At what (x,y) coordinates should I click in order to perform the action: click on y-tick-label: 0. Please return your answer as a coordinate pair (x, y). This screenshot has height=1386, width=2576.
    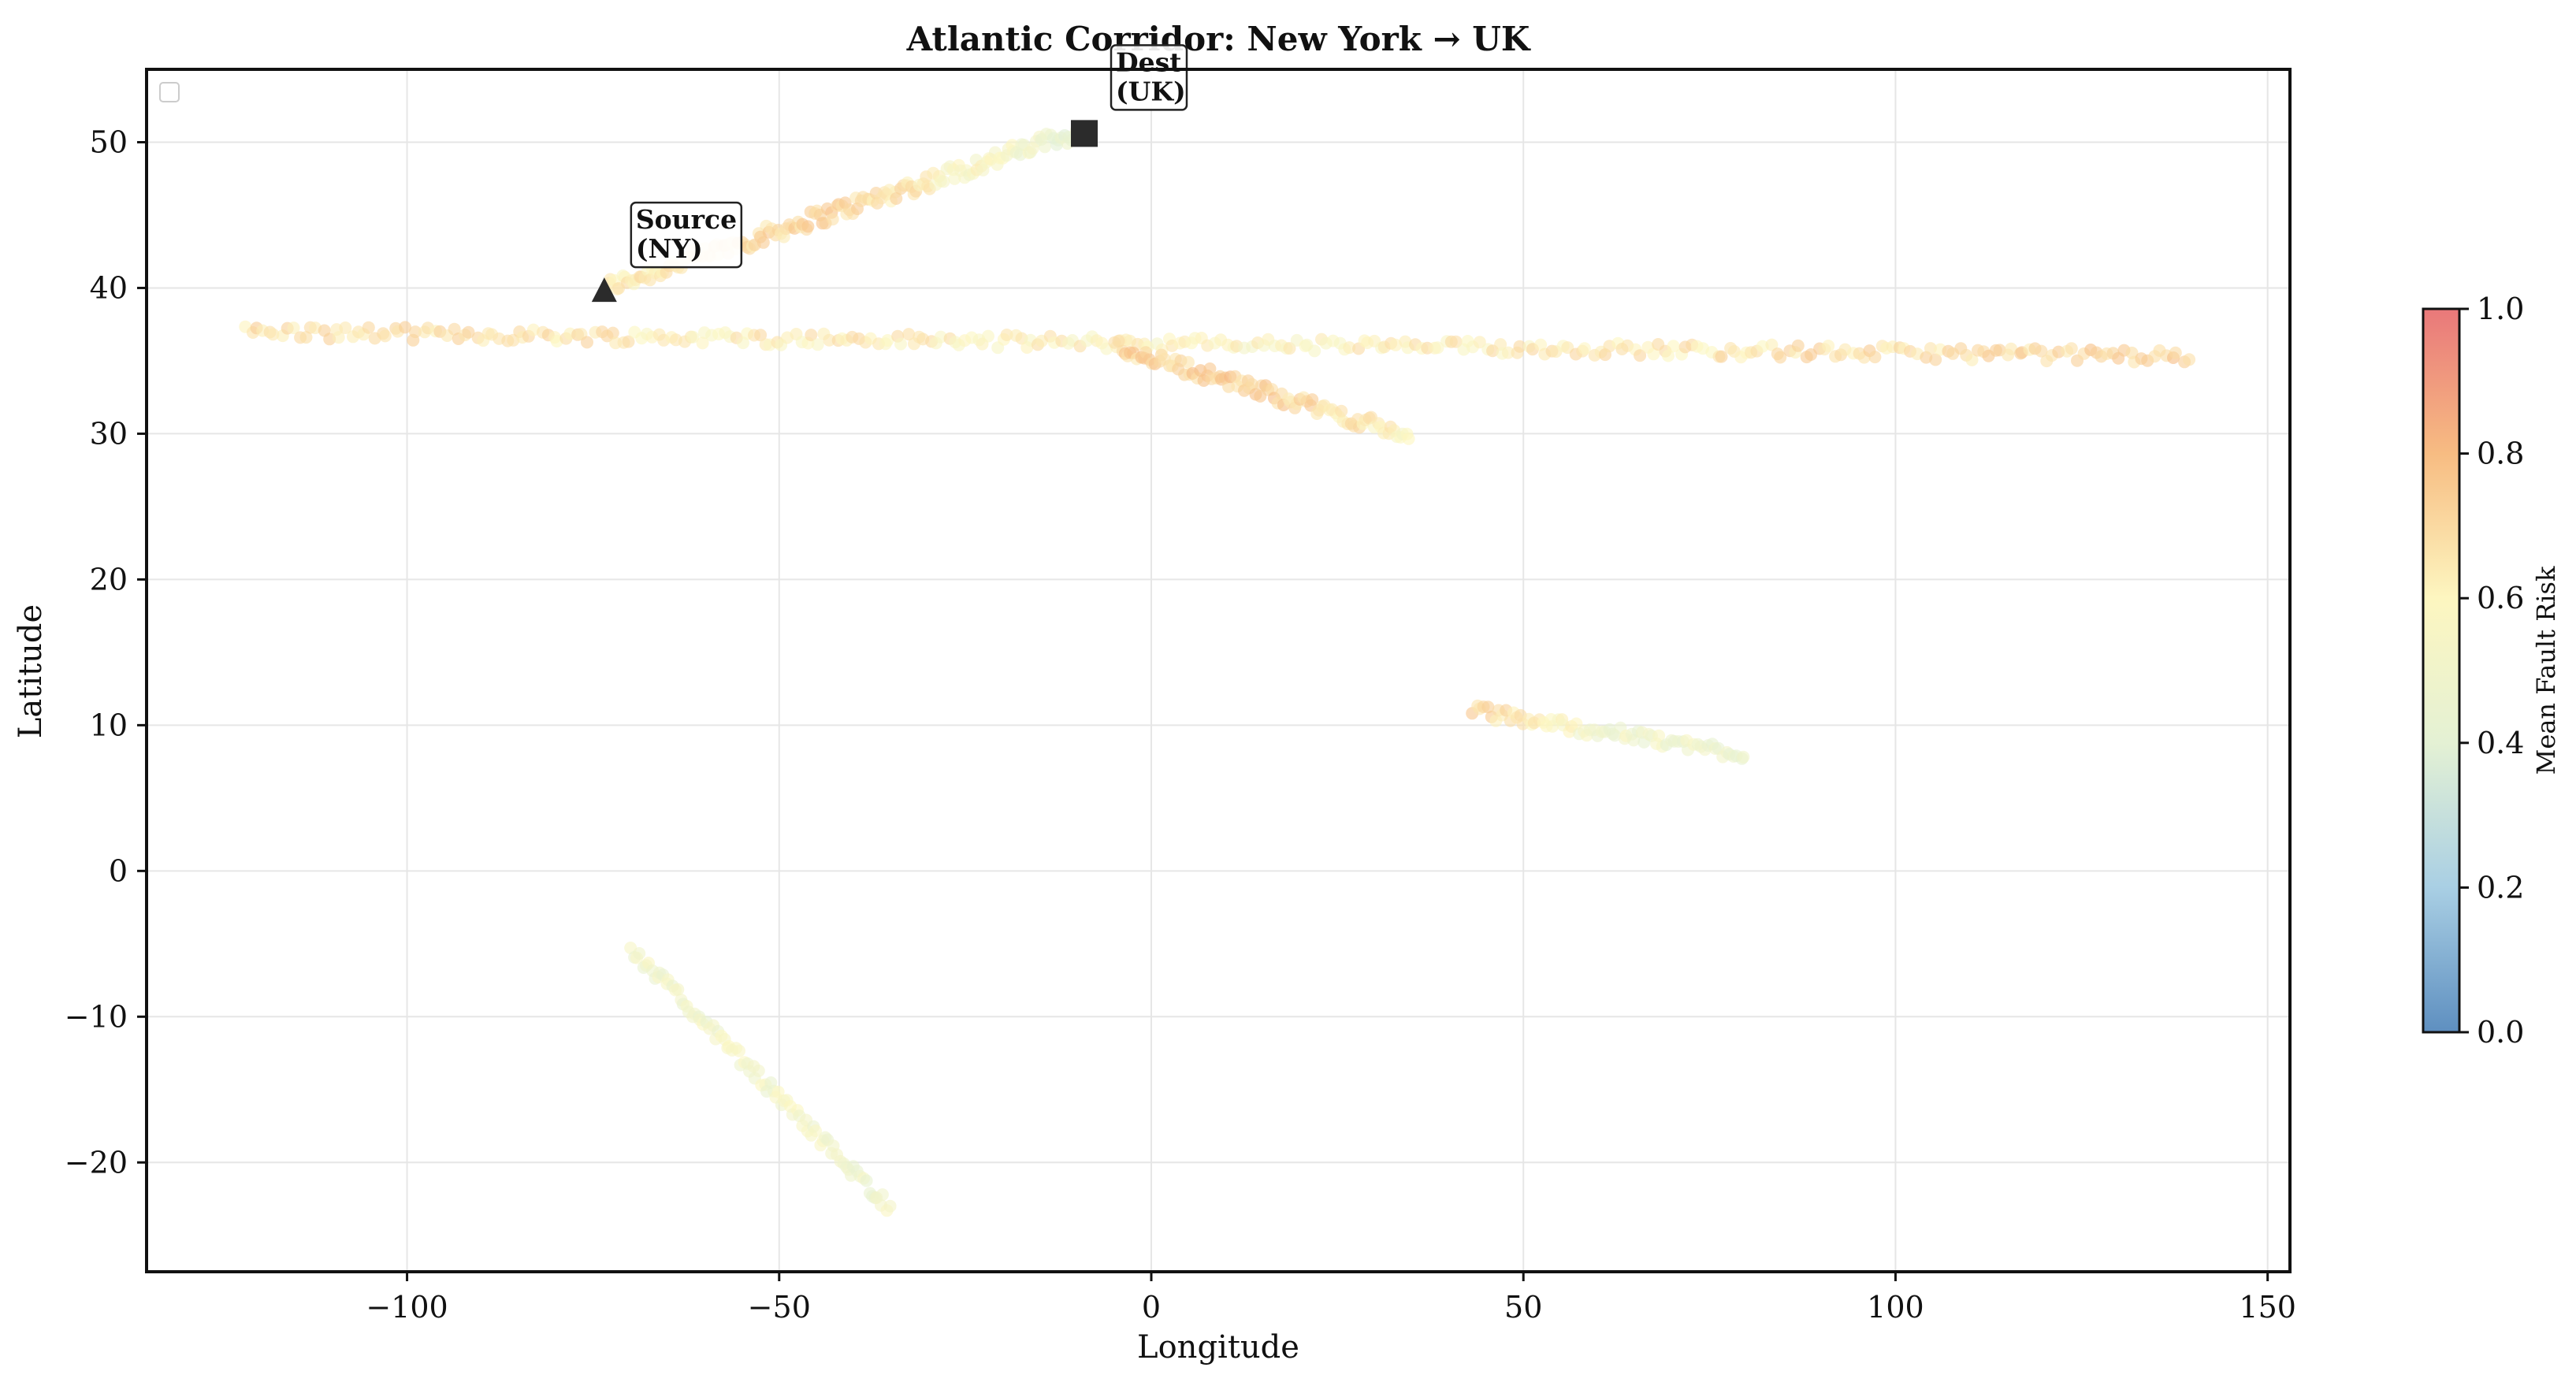
    Looking at the image, I should click on (118, 871).